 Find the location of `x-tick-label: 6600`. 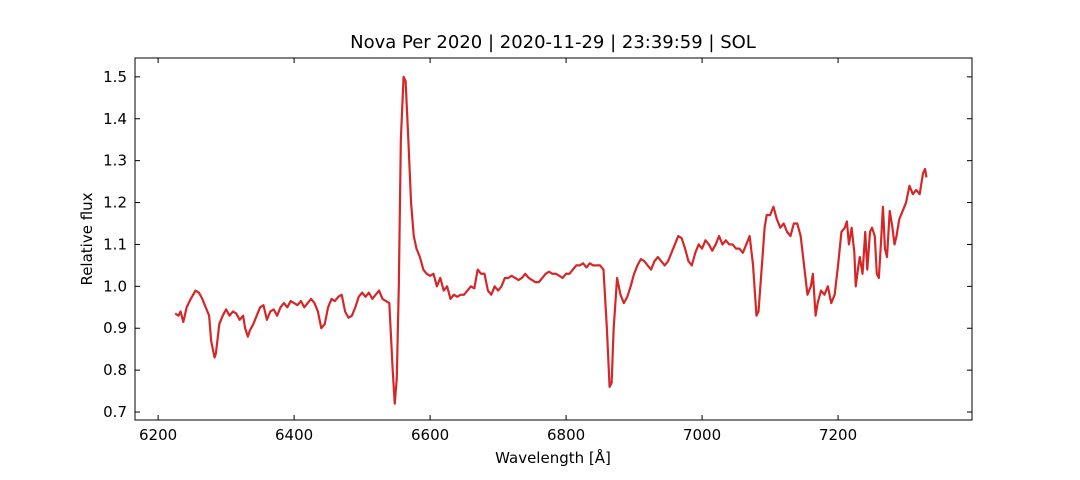

x-tick-label: 6600 is located at coordinates (430, 435).